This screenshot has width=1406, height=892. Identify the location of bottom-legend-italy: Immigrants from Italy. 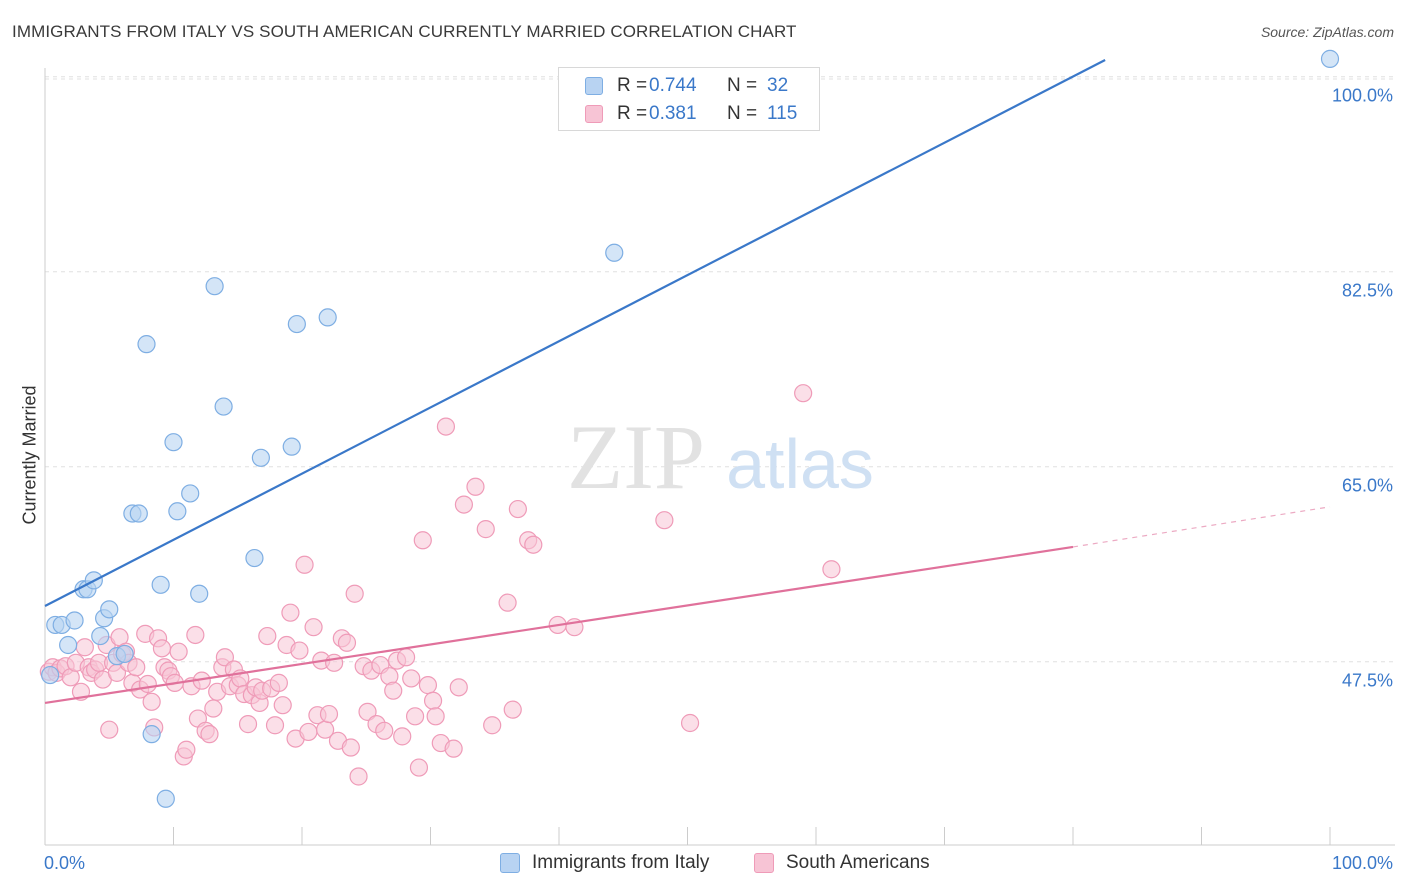
(604, 863).